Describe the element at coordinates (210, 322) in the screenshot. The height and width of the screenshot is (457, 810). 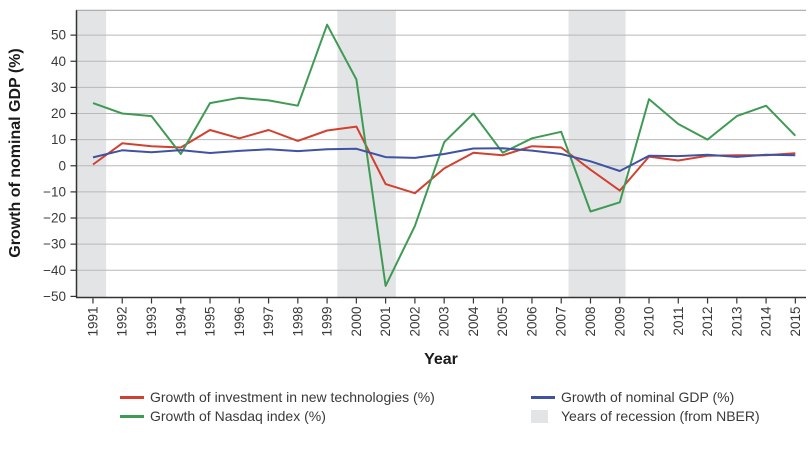
I see `x-tick-label: 1995` at that location.